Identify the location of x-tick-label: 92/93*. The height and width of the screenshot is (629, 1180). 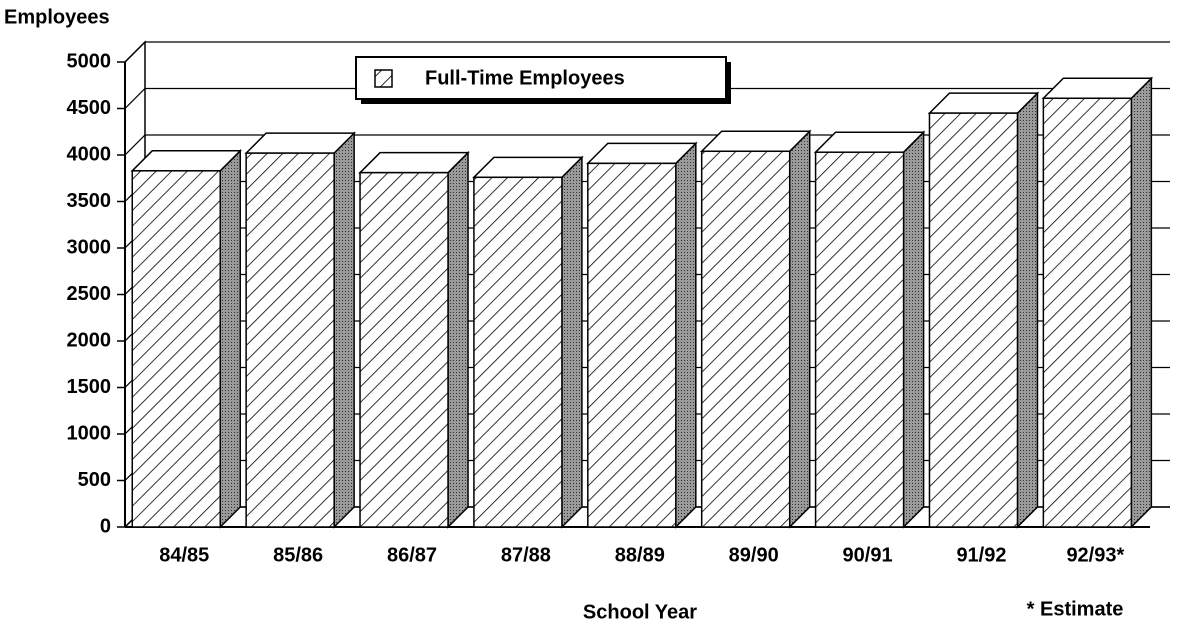
(1095, 555).